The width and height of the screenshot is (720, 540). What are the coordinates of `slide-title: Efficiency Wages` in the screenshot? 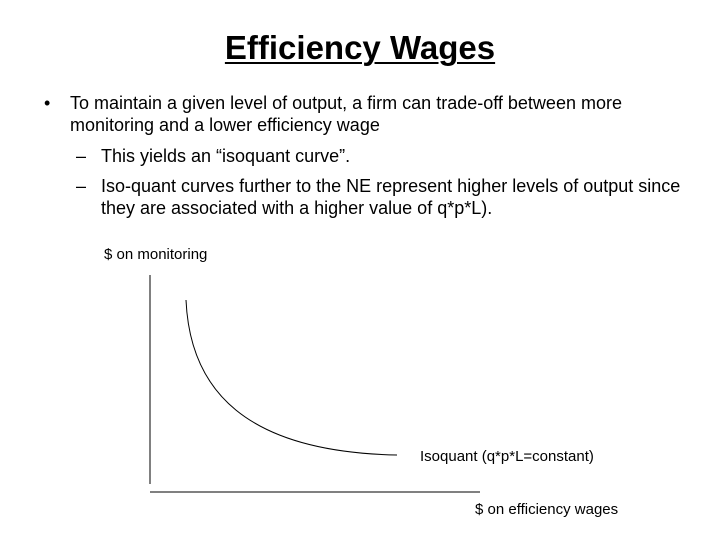 It's located at (360, 47).